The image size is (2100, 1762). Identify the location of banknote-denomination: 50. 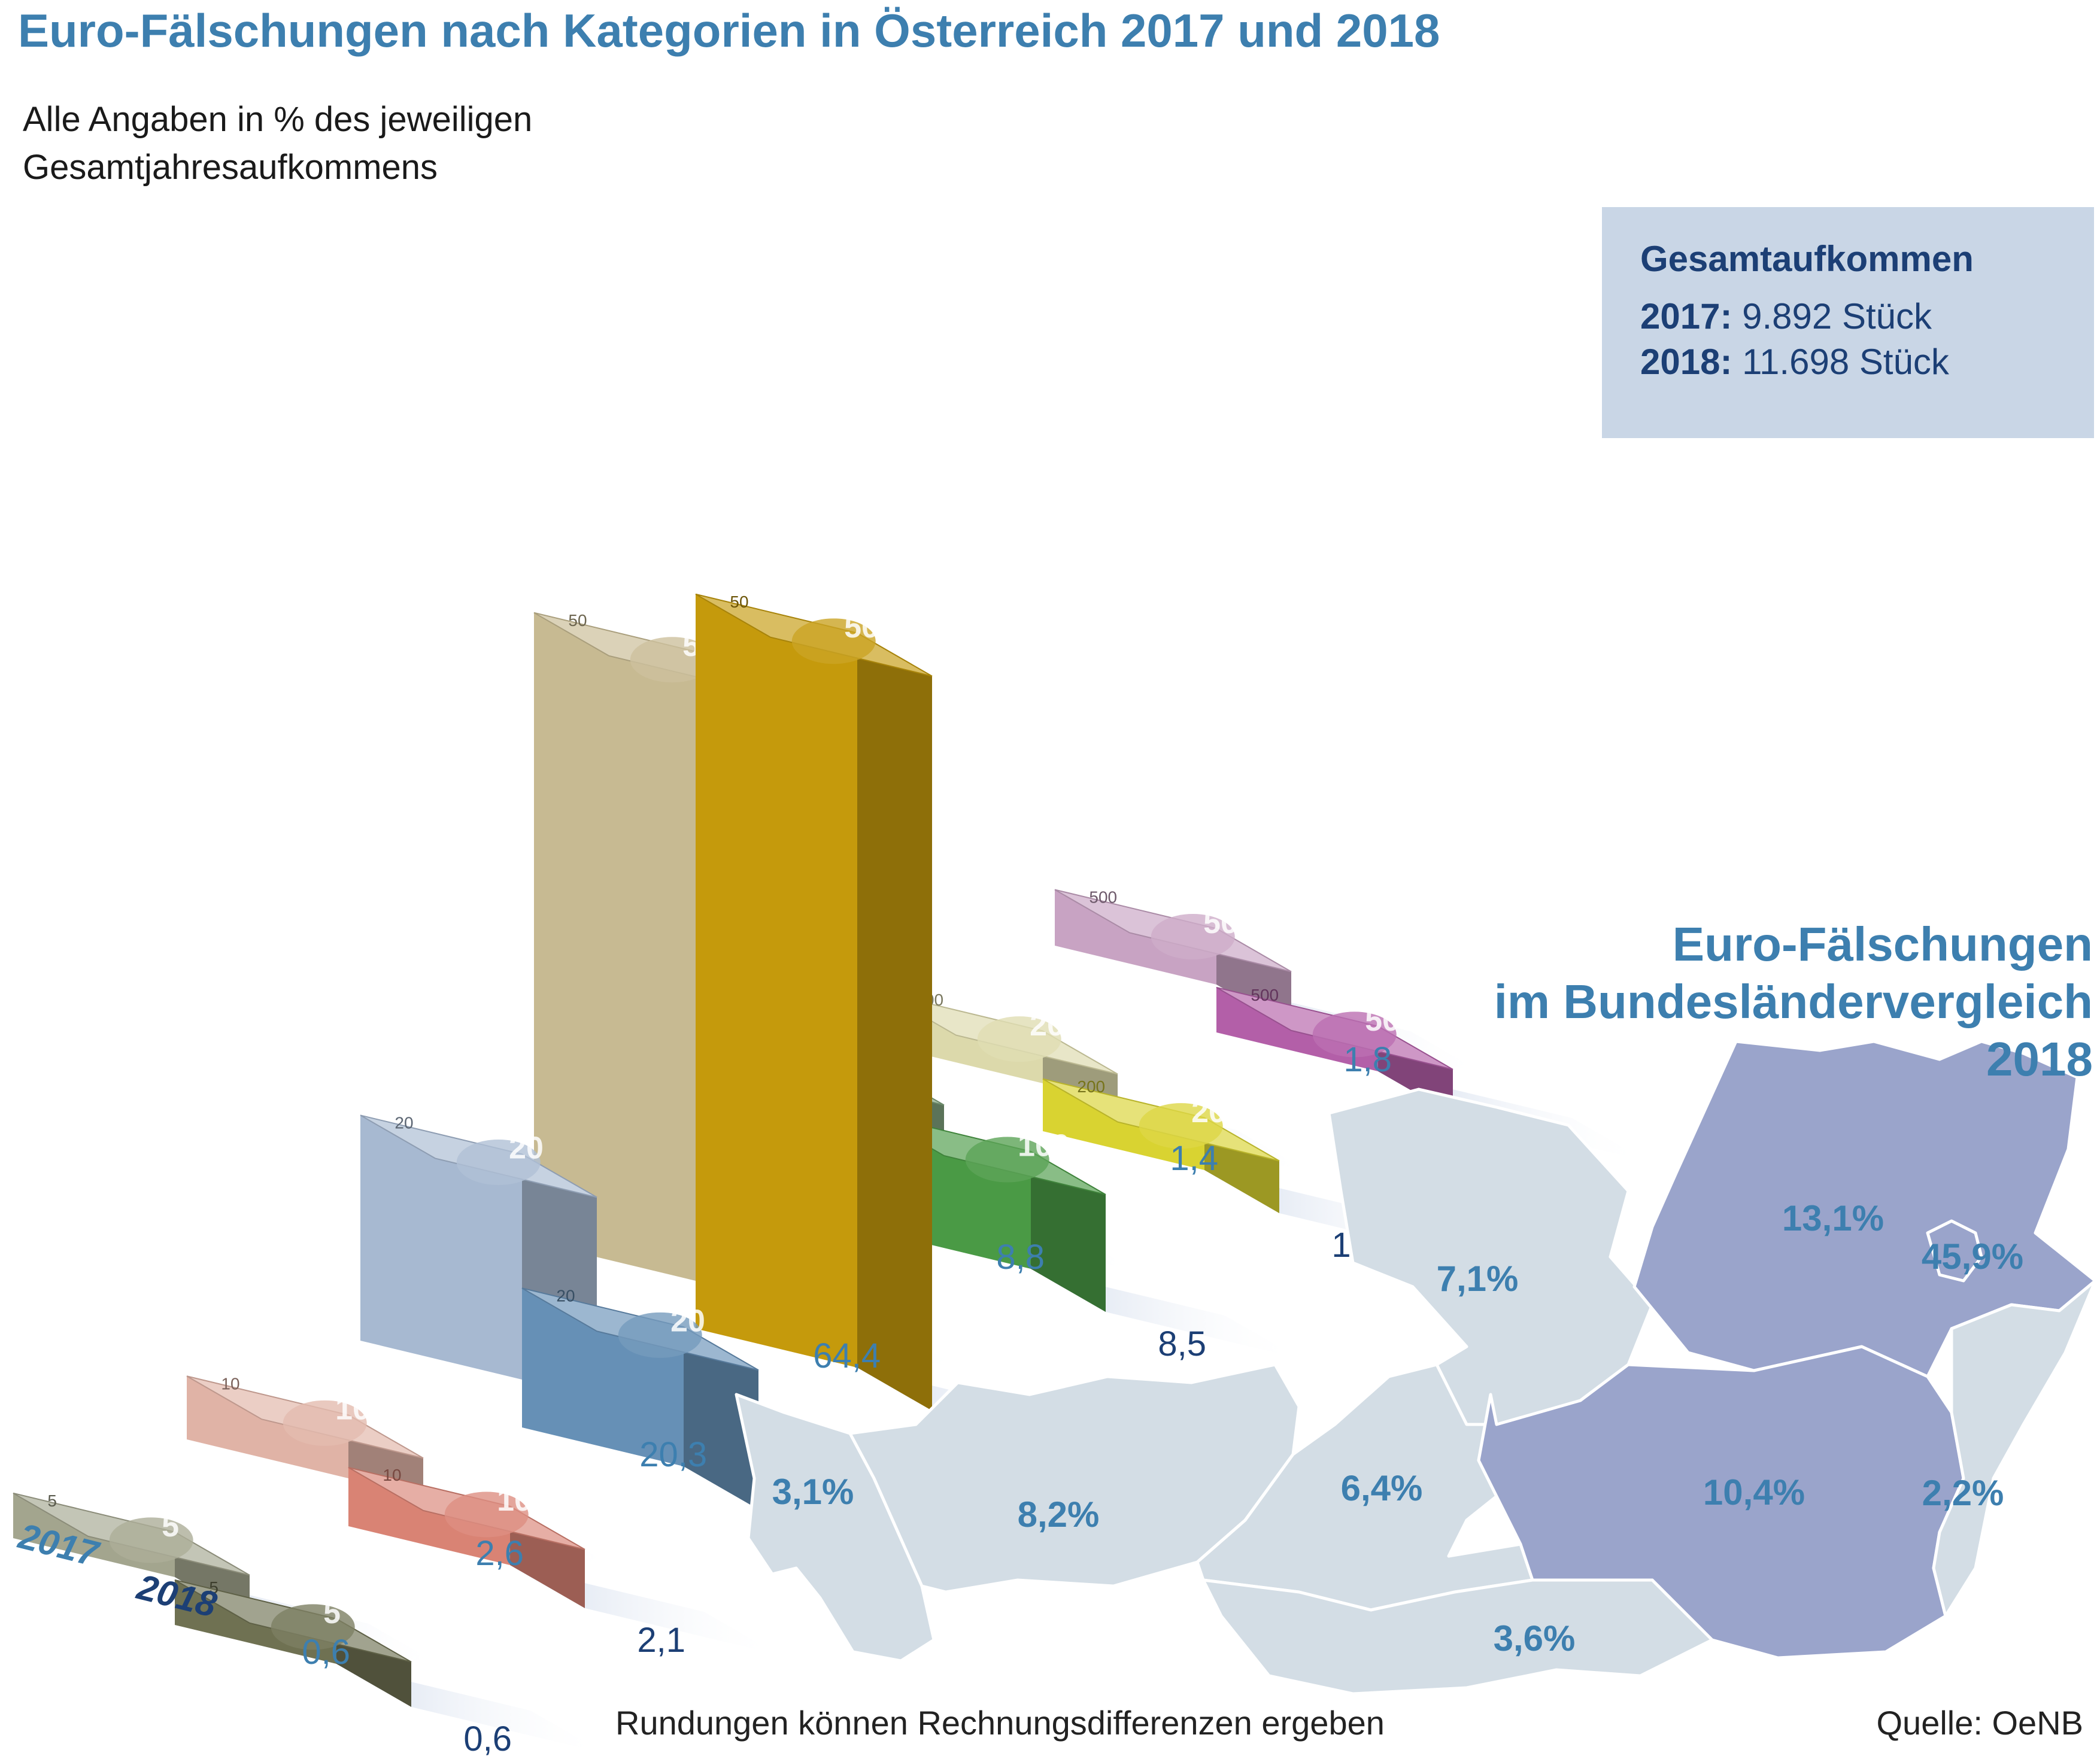
(861, 627).